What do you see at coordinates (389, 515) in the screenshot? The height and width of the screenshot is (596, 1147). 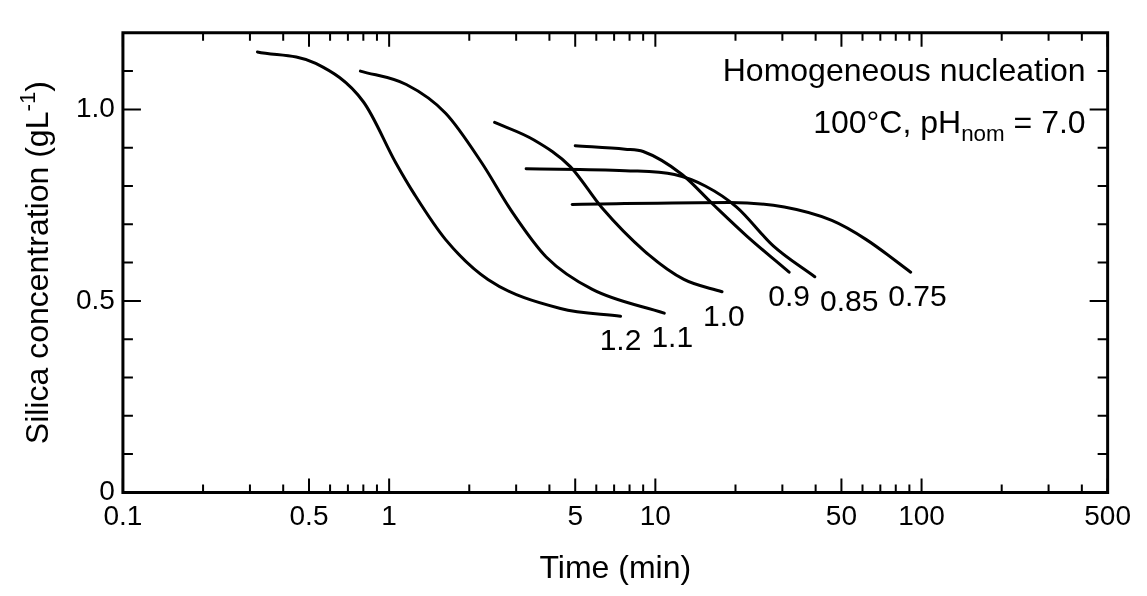 I see `x-tick-label: 1` at bounding box center [389, 515].